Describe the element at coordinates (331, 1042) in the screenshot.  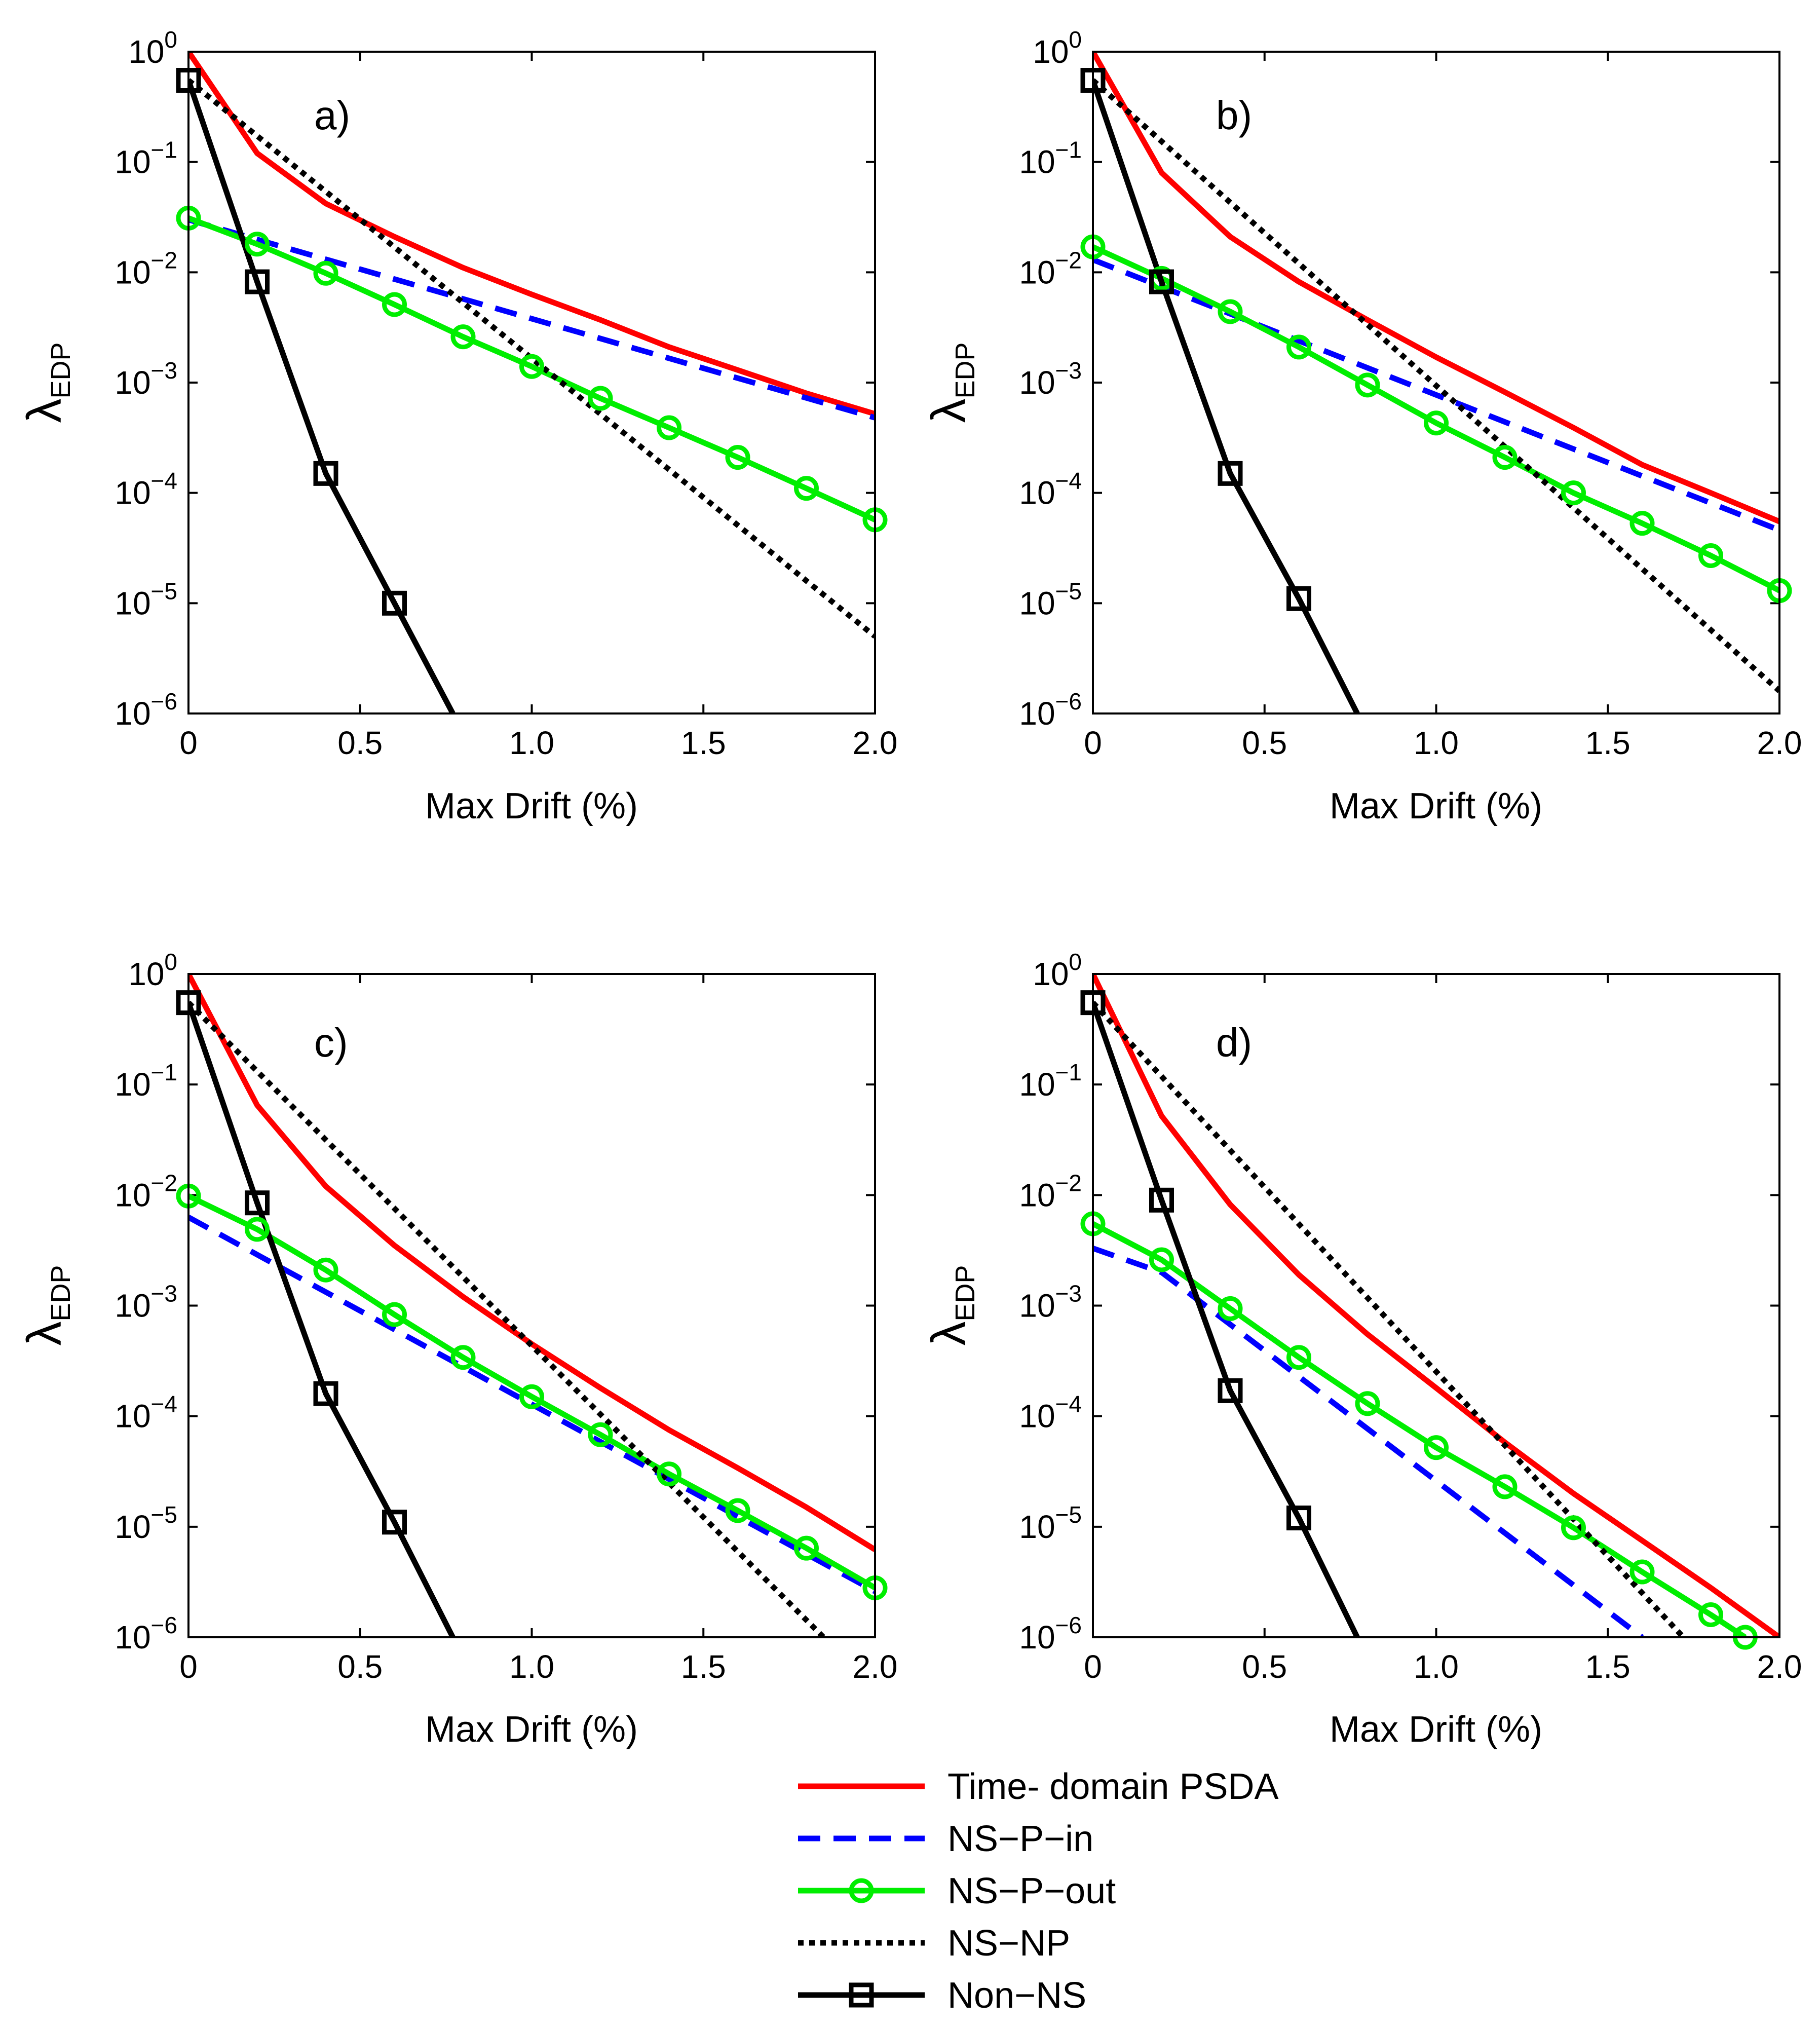
I see `panel-label: c)` at that location.